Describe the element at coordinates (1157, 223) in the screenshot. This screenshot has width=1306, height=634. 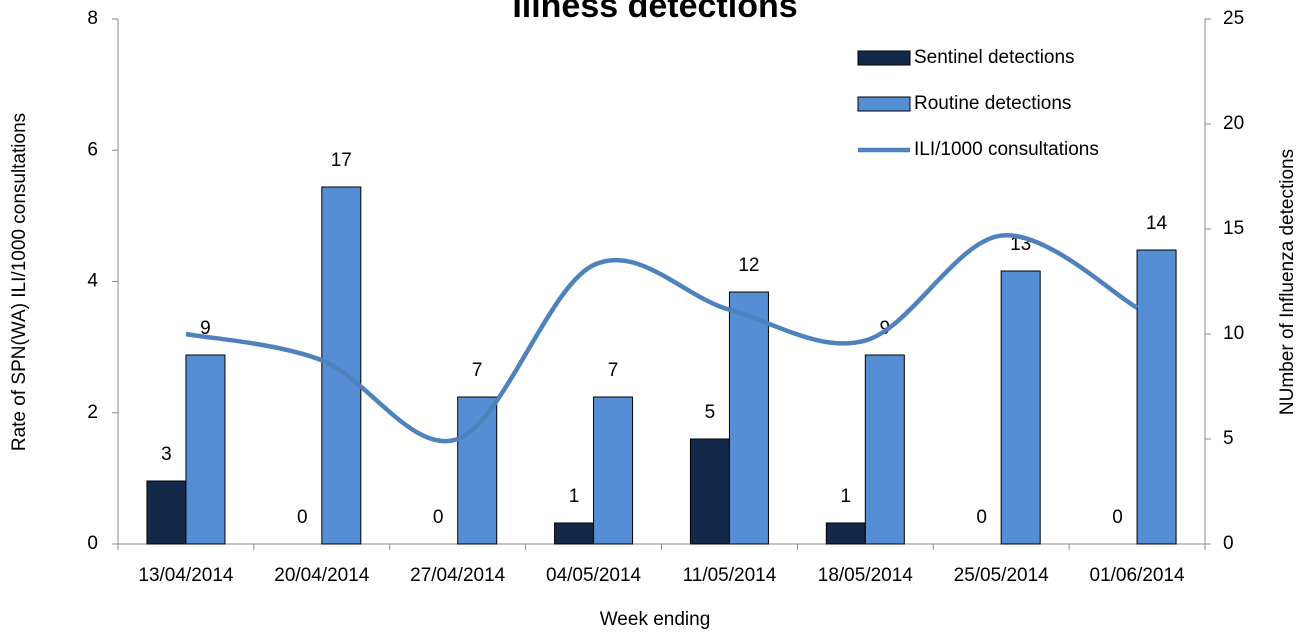
I see `data-label: 14` at that location.